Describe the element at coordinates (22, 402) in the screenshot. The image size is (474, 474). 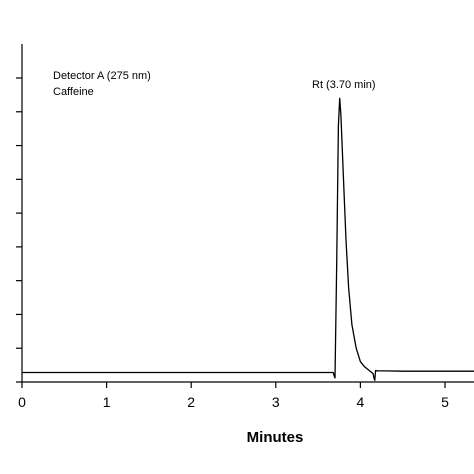
I see `x-tick-label: 0` at that location.